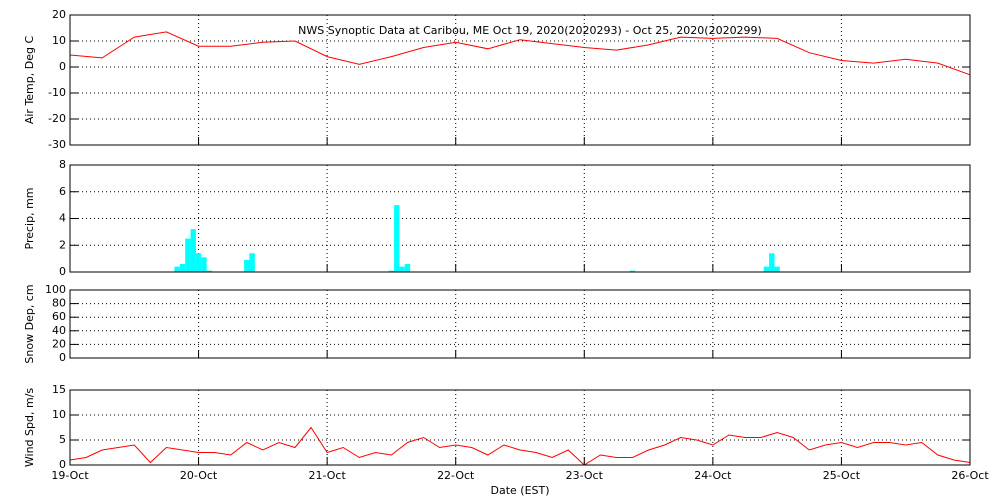 The width and height of the screenshot is (1000, 500). I want to click on y-tick-label: -20, so click(57, 118).